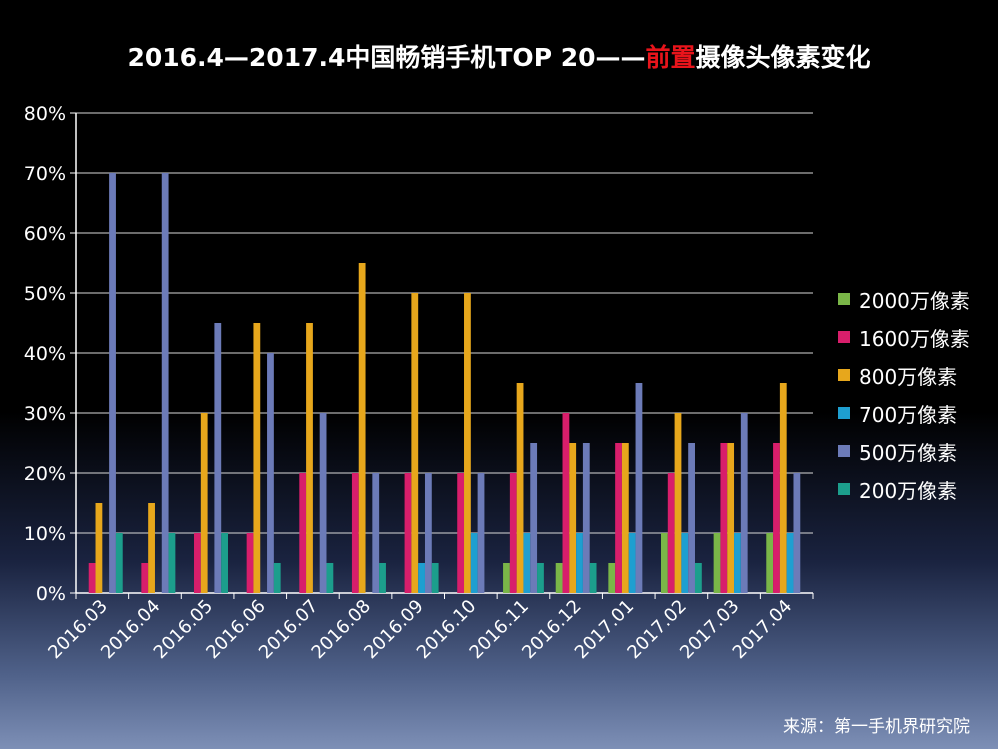 Image resolution: width=998 pixels, height=749 pixels. I want to click on y-tick-label: 40%, so click(45, 354).